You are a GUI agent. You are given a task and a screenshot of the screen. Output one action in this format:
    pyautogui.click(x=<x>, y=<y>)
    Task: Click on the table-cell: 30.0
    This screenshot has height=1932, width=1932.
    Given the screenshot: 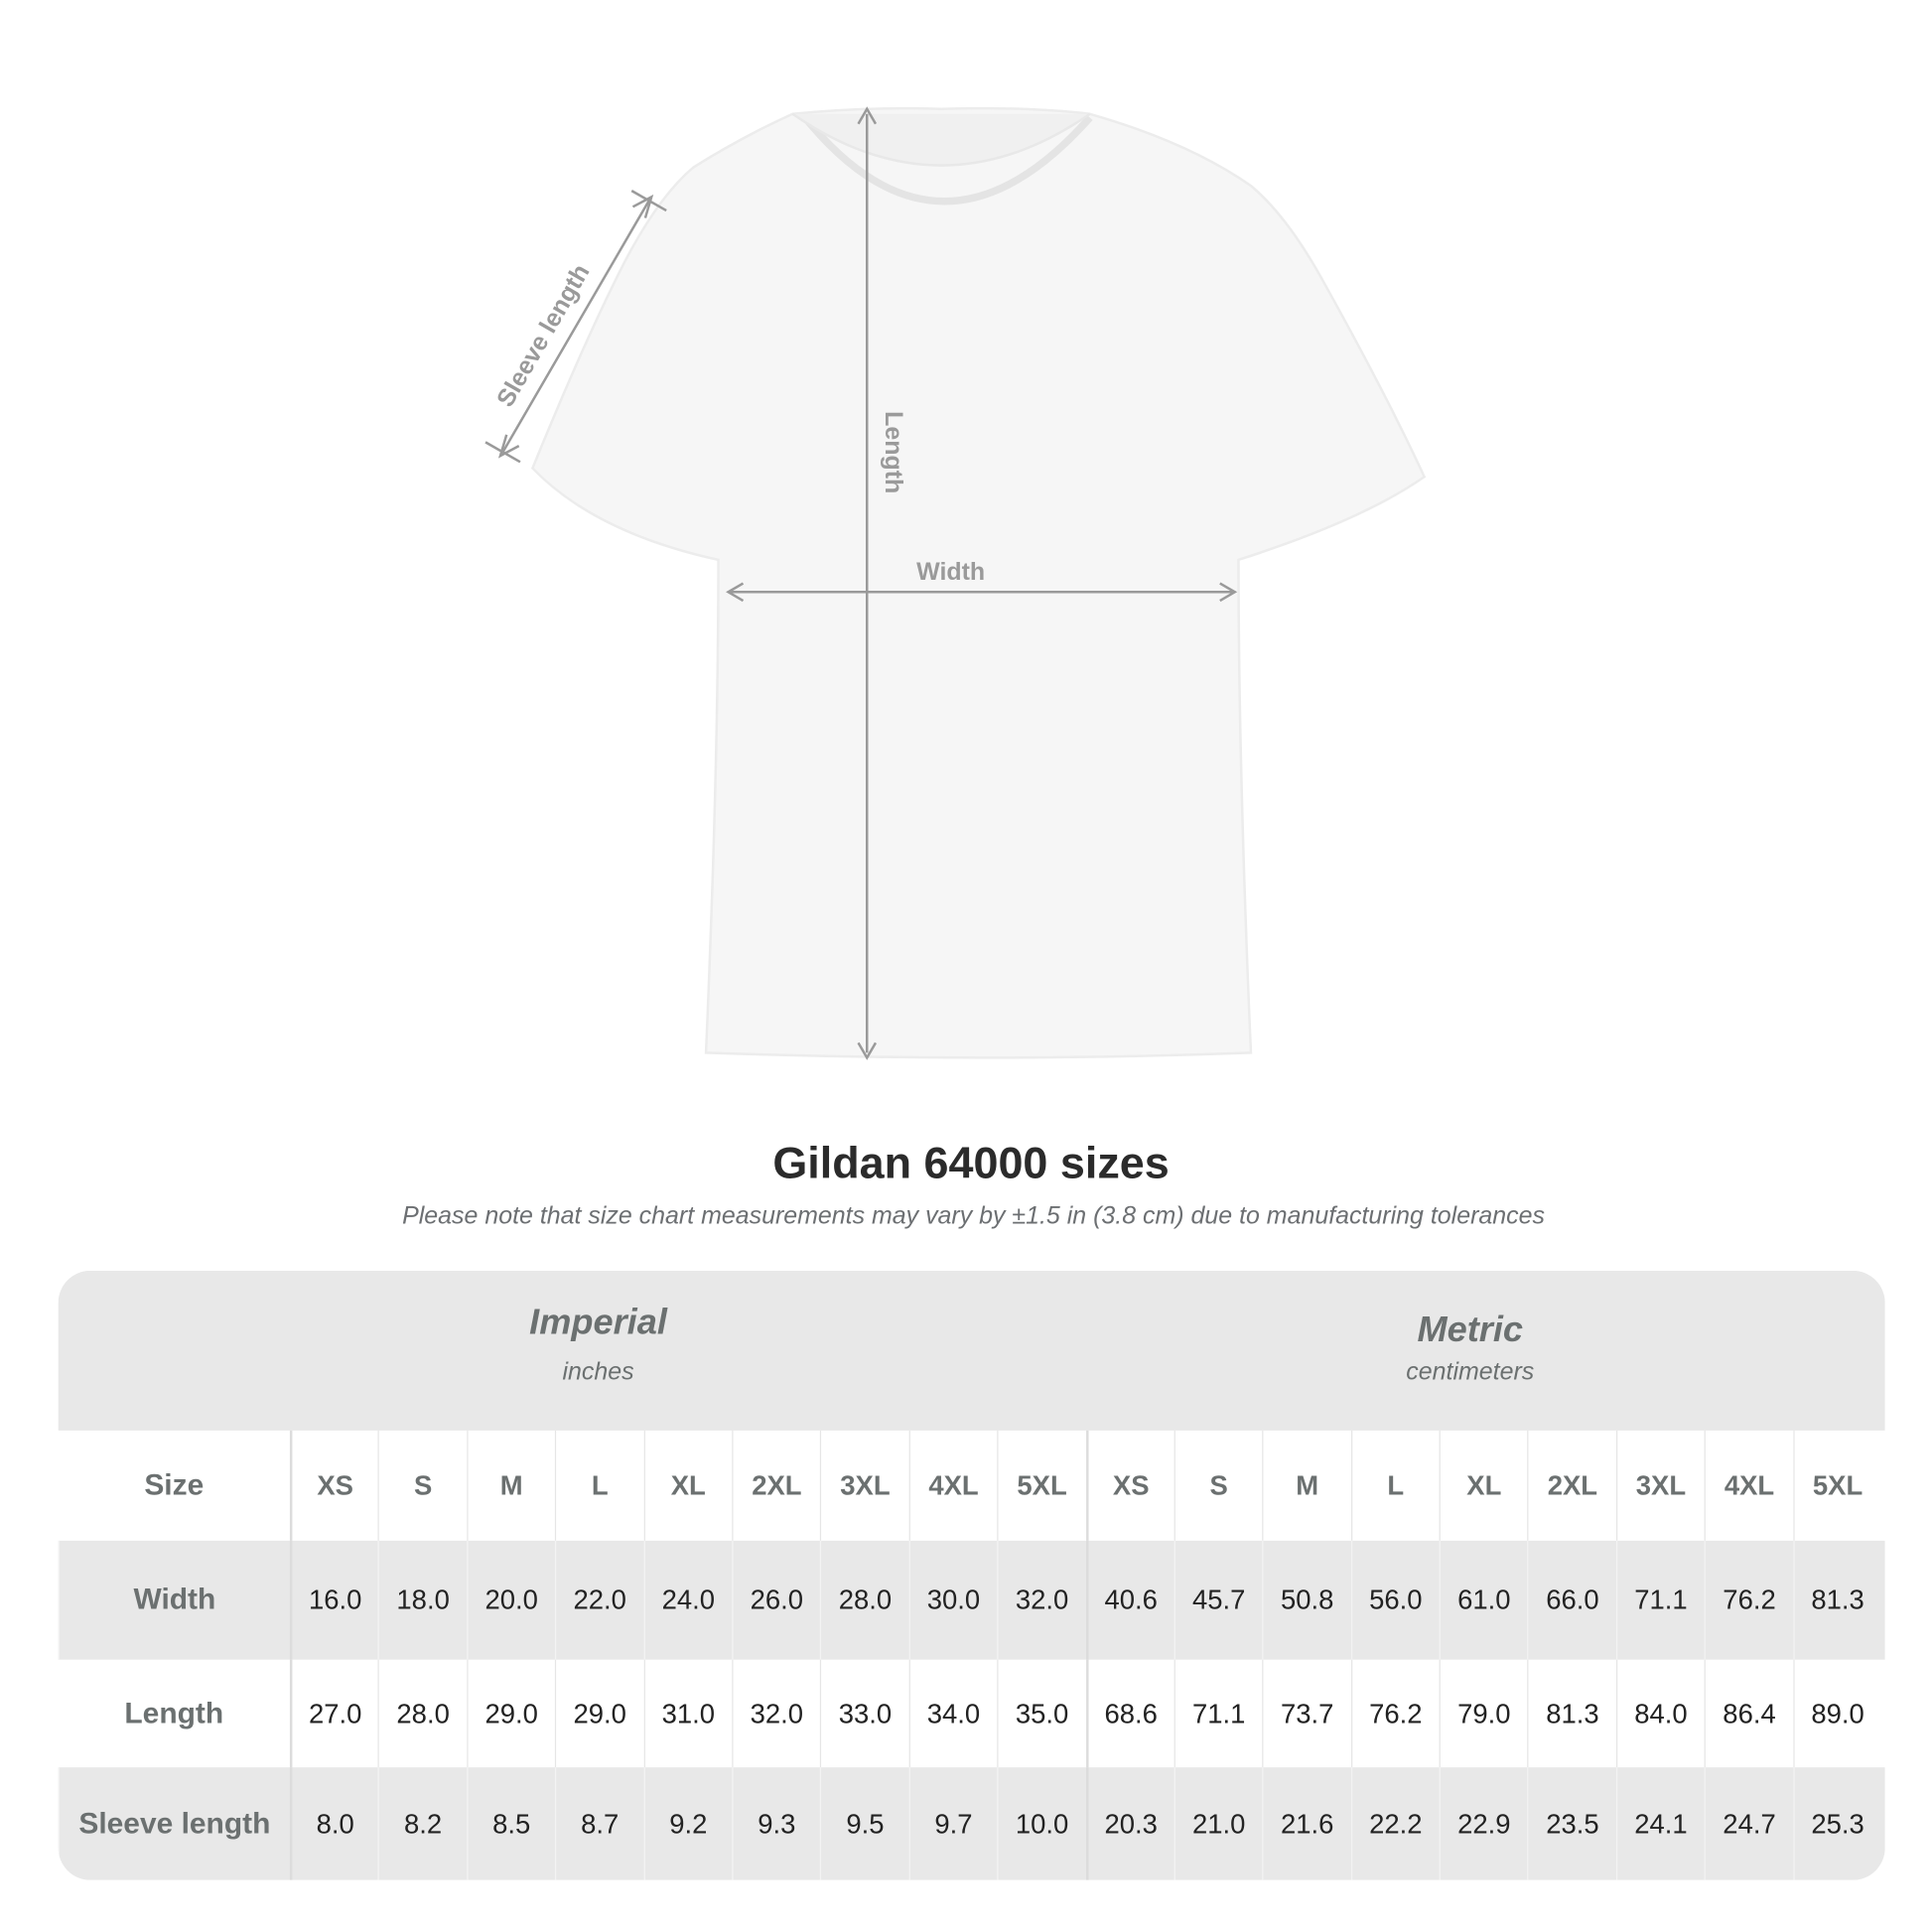 What is the action you would take?
    pyautogui.click(x=953, y=1600)
    